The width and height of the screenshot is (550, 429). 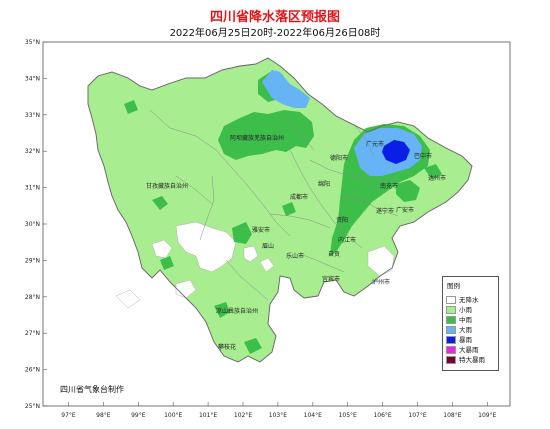 What do you see at coordinates (32, 333) in the screenshot?
I see `lat-label: 27°N` at bounding box center [32, 333].